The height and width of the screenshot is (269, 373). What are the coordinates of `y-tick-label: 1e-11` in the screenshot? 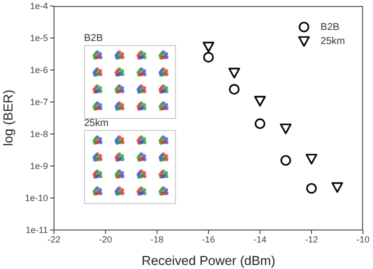 It's located at (37, 230).